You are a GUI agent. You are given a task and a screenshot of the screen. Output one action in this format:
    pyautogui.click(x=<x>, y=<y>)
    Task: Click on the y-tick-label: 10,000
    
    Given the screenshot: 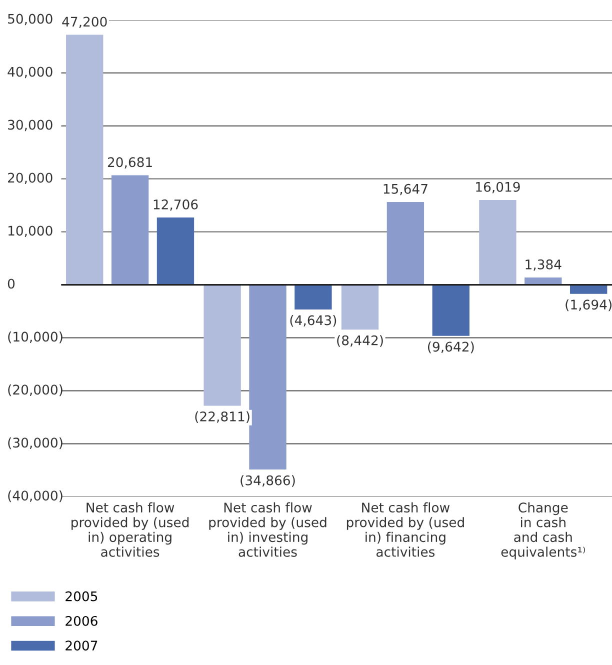 What is the action you would take?
    pyautogui.click(x=30, y=232)
    